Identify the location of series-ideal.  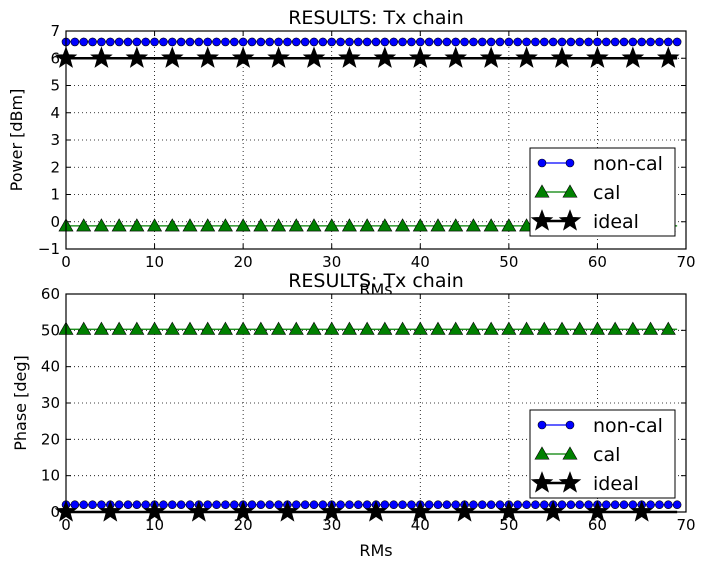
(367, 57).